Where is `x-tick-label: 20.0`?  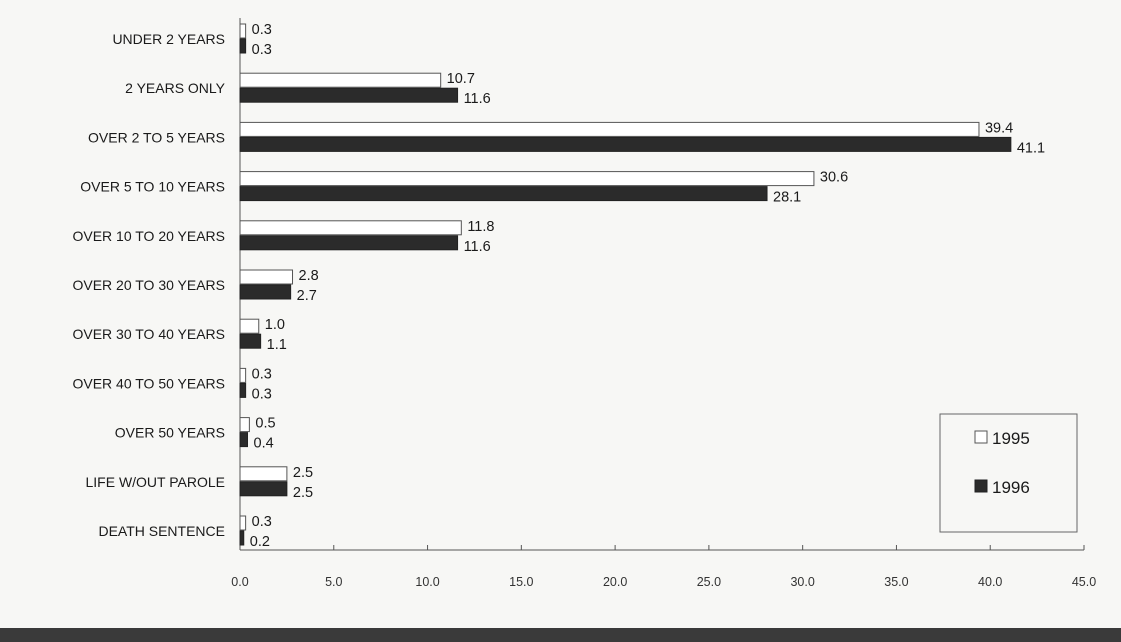 x-tick-label: 20.0 is located at coordinates (615, 582).